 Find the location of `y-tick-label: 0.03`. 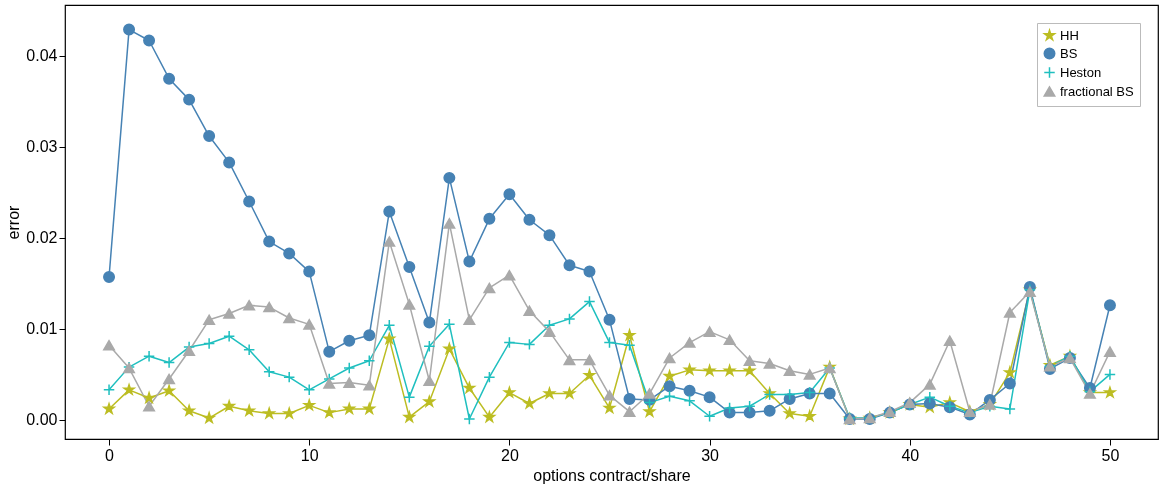

y-tick-label: 0.03 is located at coordinates (42, 147).